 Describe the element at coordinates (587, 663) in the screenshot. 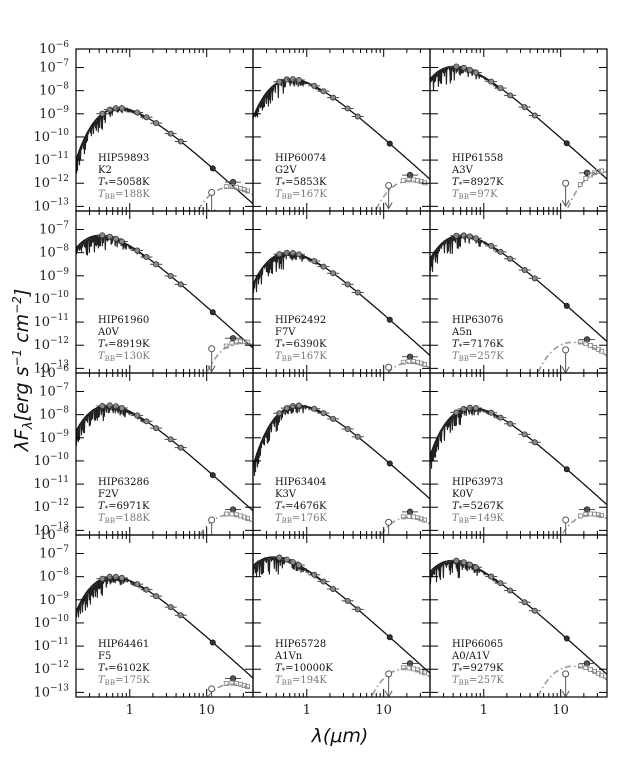

I see `excess-point` at that location.